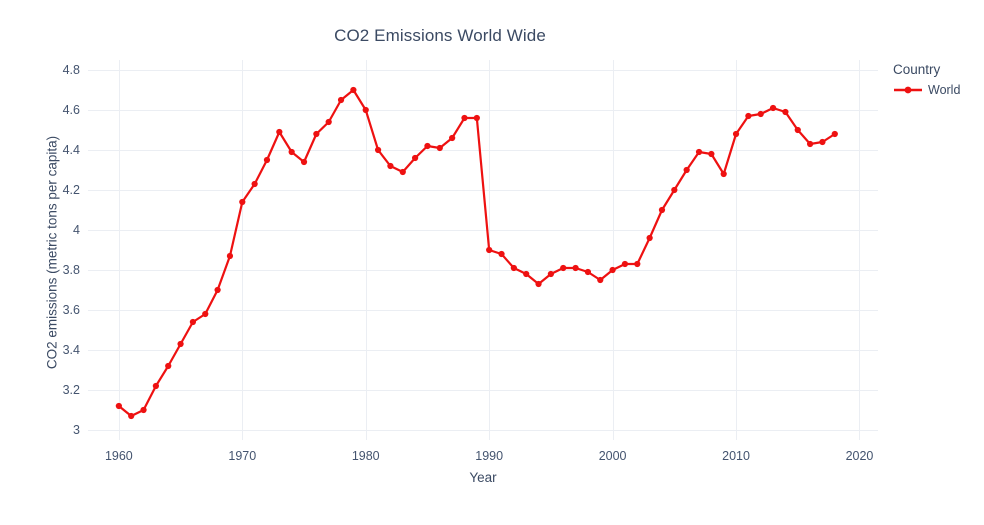 This screenshot has width=984, height=525. What do you see at coordinates (365, 456) in the screenshot?
I see `x-tick-label: 1980` at bounding box center [365, 456].